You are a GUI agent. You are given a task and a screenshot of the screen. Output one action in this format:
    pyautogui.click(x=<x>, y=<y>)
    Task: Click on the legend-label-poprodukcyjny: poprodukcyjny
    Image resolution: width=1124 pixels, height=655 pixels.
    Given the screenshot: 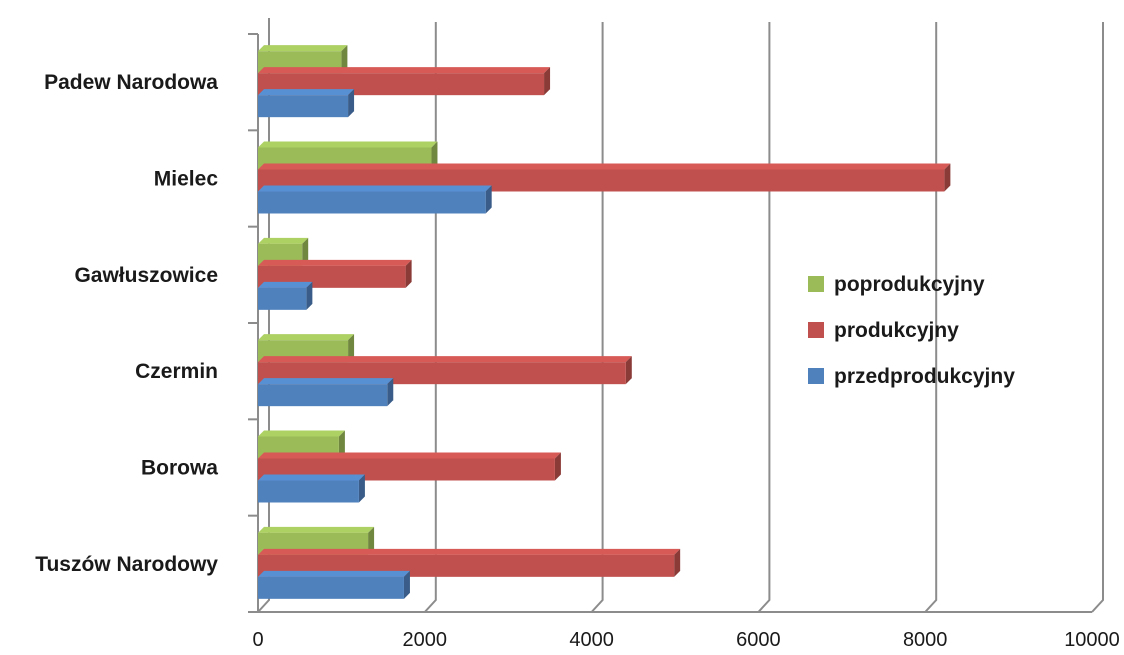 What is the action you would take?
    pyautogui.click(x=909, y=284)
    